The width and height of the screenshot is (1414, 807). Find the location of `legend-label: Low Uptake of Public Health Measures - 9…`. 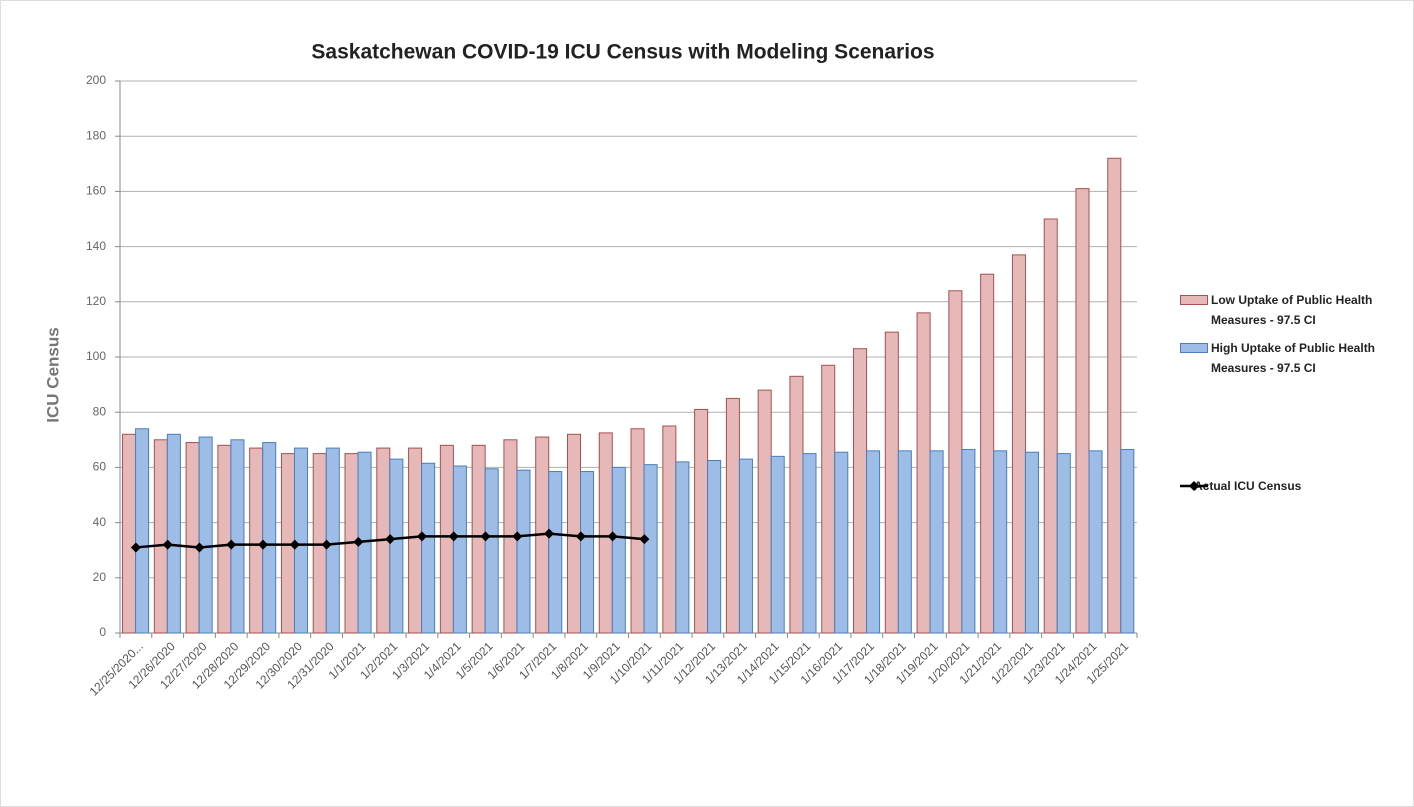

legend-label: Low Uptake of Public Health Measures - 9… is located at coordinates (1292, 310).